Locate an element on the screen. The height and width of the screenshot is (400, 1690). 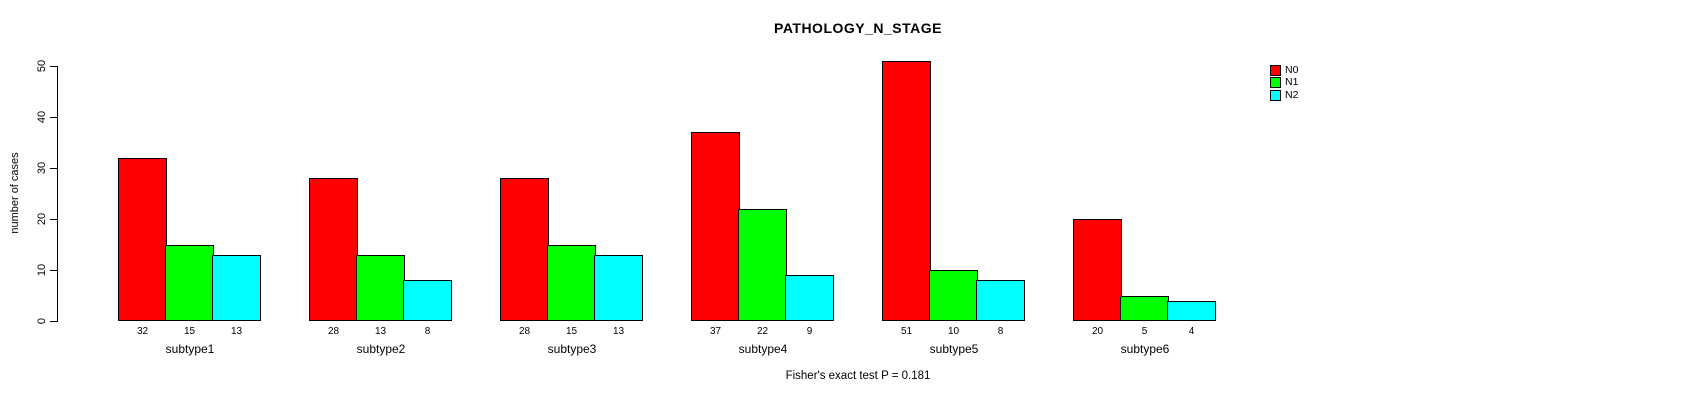
bar-subtype5-N1 is located at coordinates (953, 295).